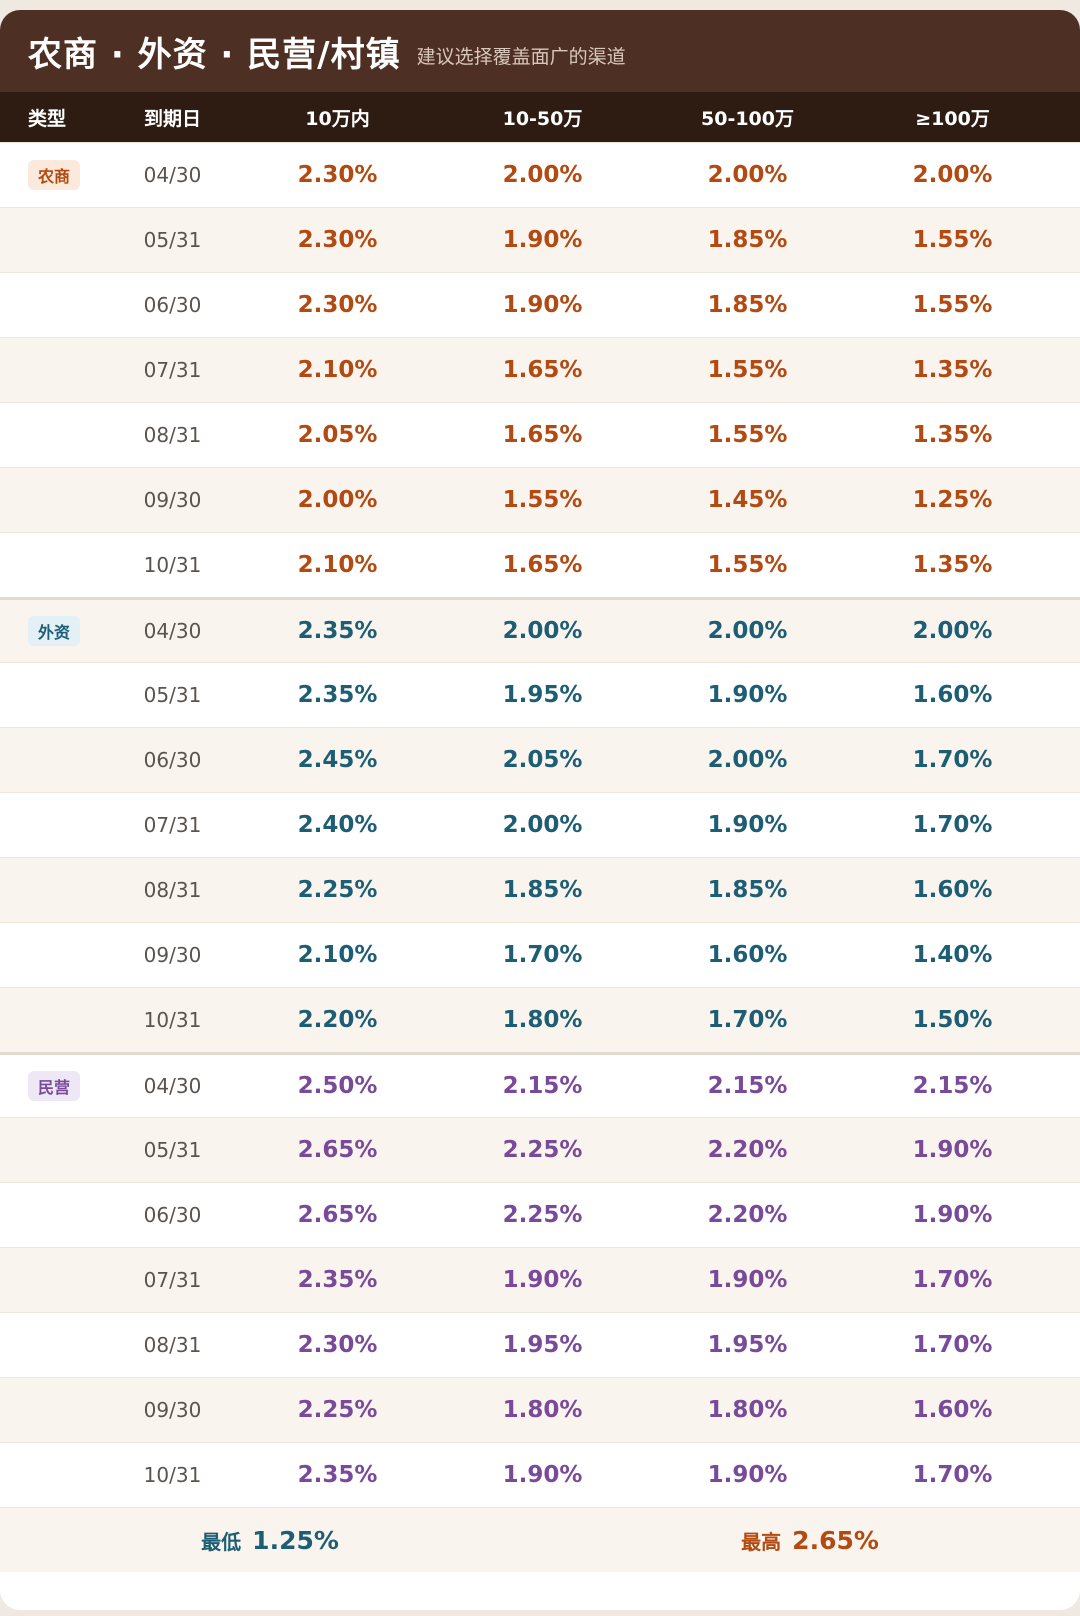 This screenshot has width=1080, height=1616. I want to click on rate-500k-1m-cell: 1.60%, so click(747, 955).